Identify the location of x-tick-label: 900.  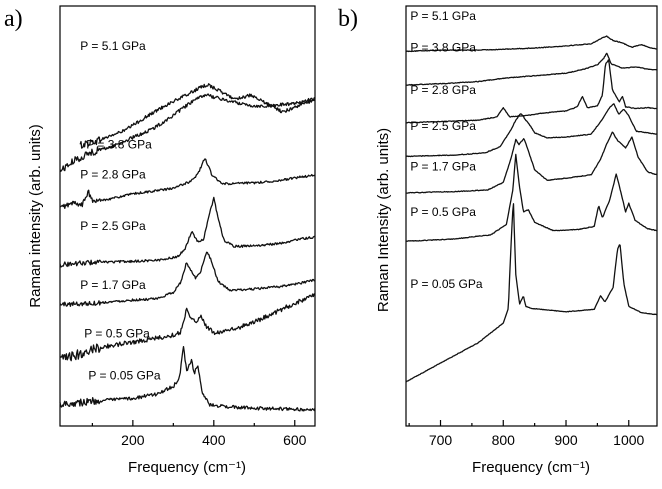
(566, 440).